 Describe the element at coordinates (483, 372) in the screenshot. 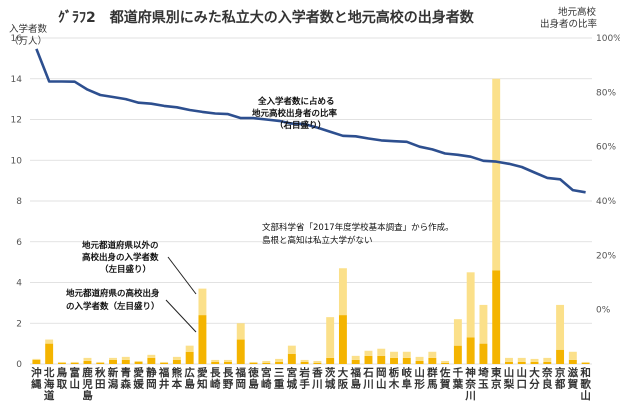

I see `category-label: 埼` at that location.